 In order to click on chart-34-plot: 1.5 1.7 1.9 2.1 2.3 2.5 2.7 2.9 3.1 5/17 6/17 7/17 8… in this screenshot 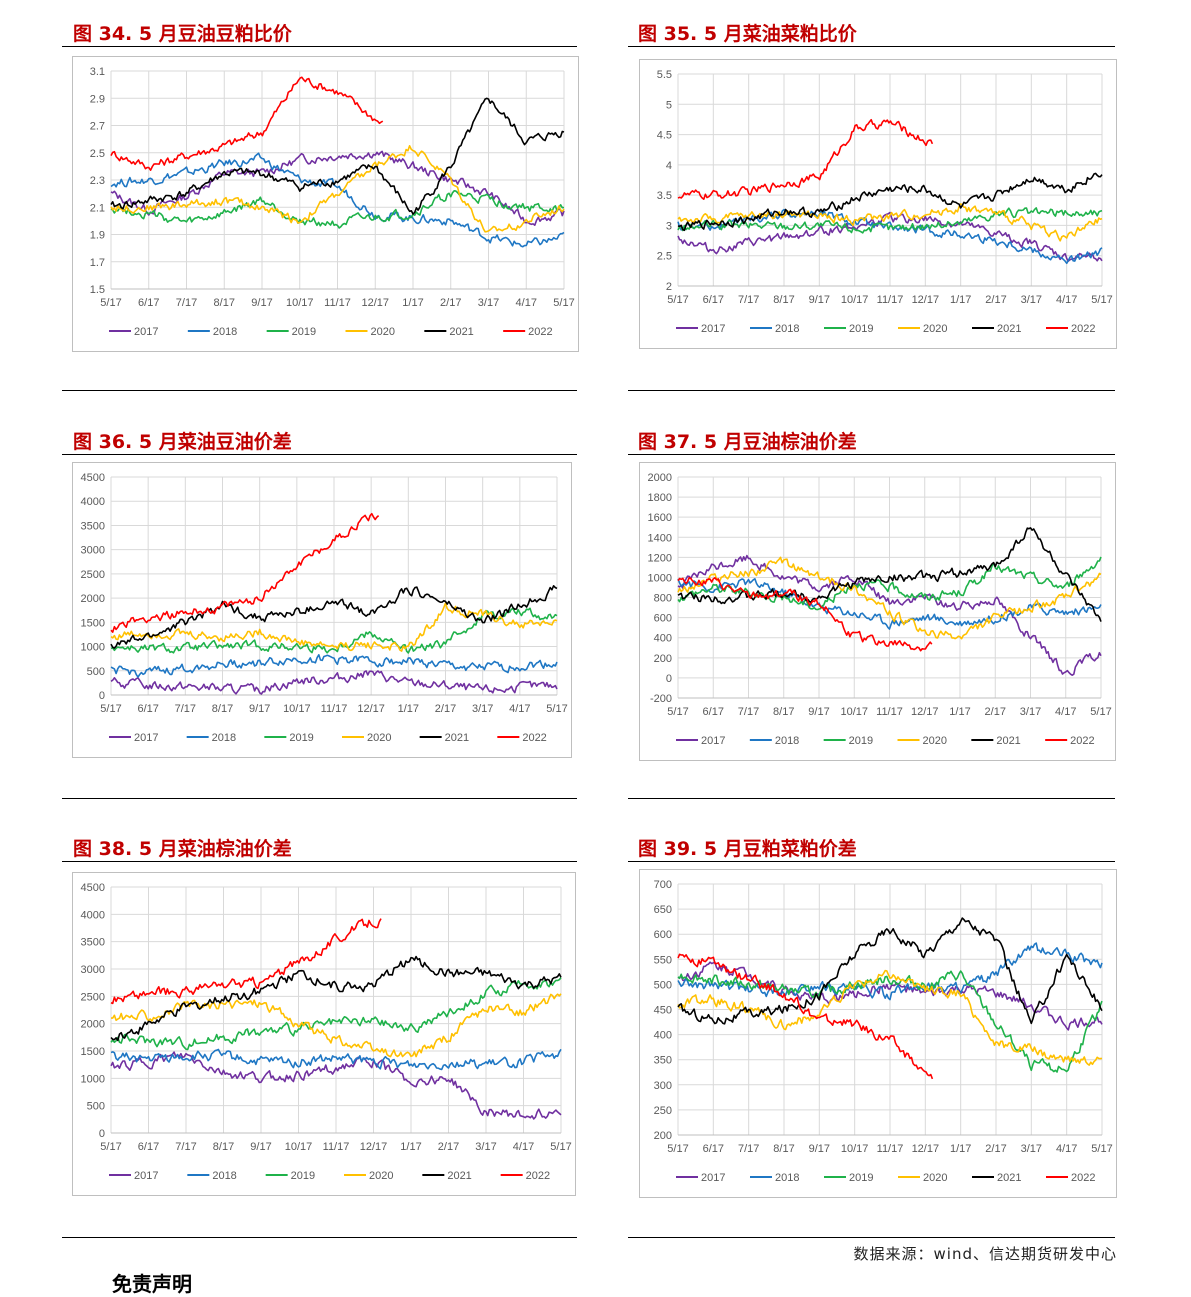, I will do `click(332, 202)`.